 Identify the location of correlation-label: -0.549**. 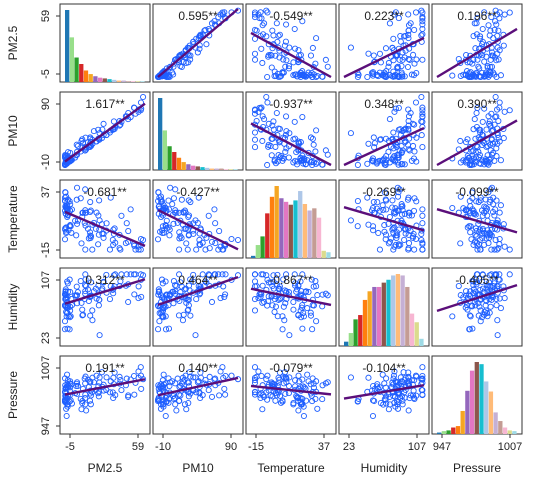
(291, 16).